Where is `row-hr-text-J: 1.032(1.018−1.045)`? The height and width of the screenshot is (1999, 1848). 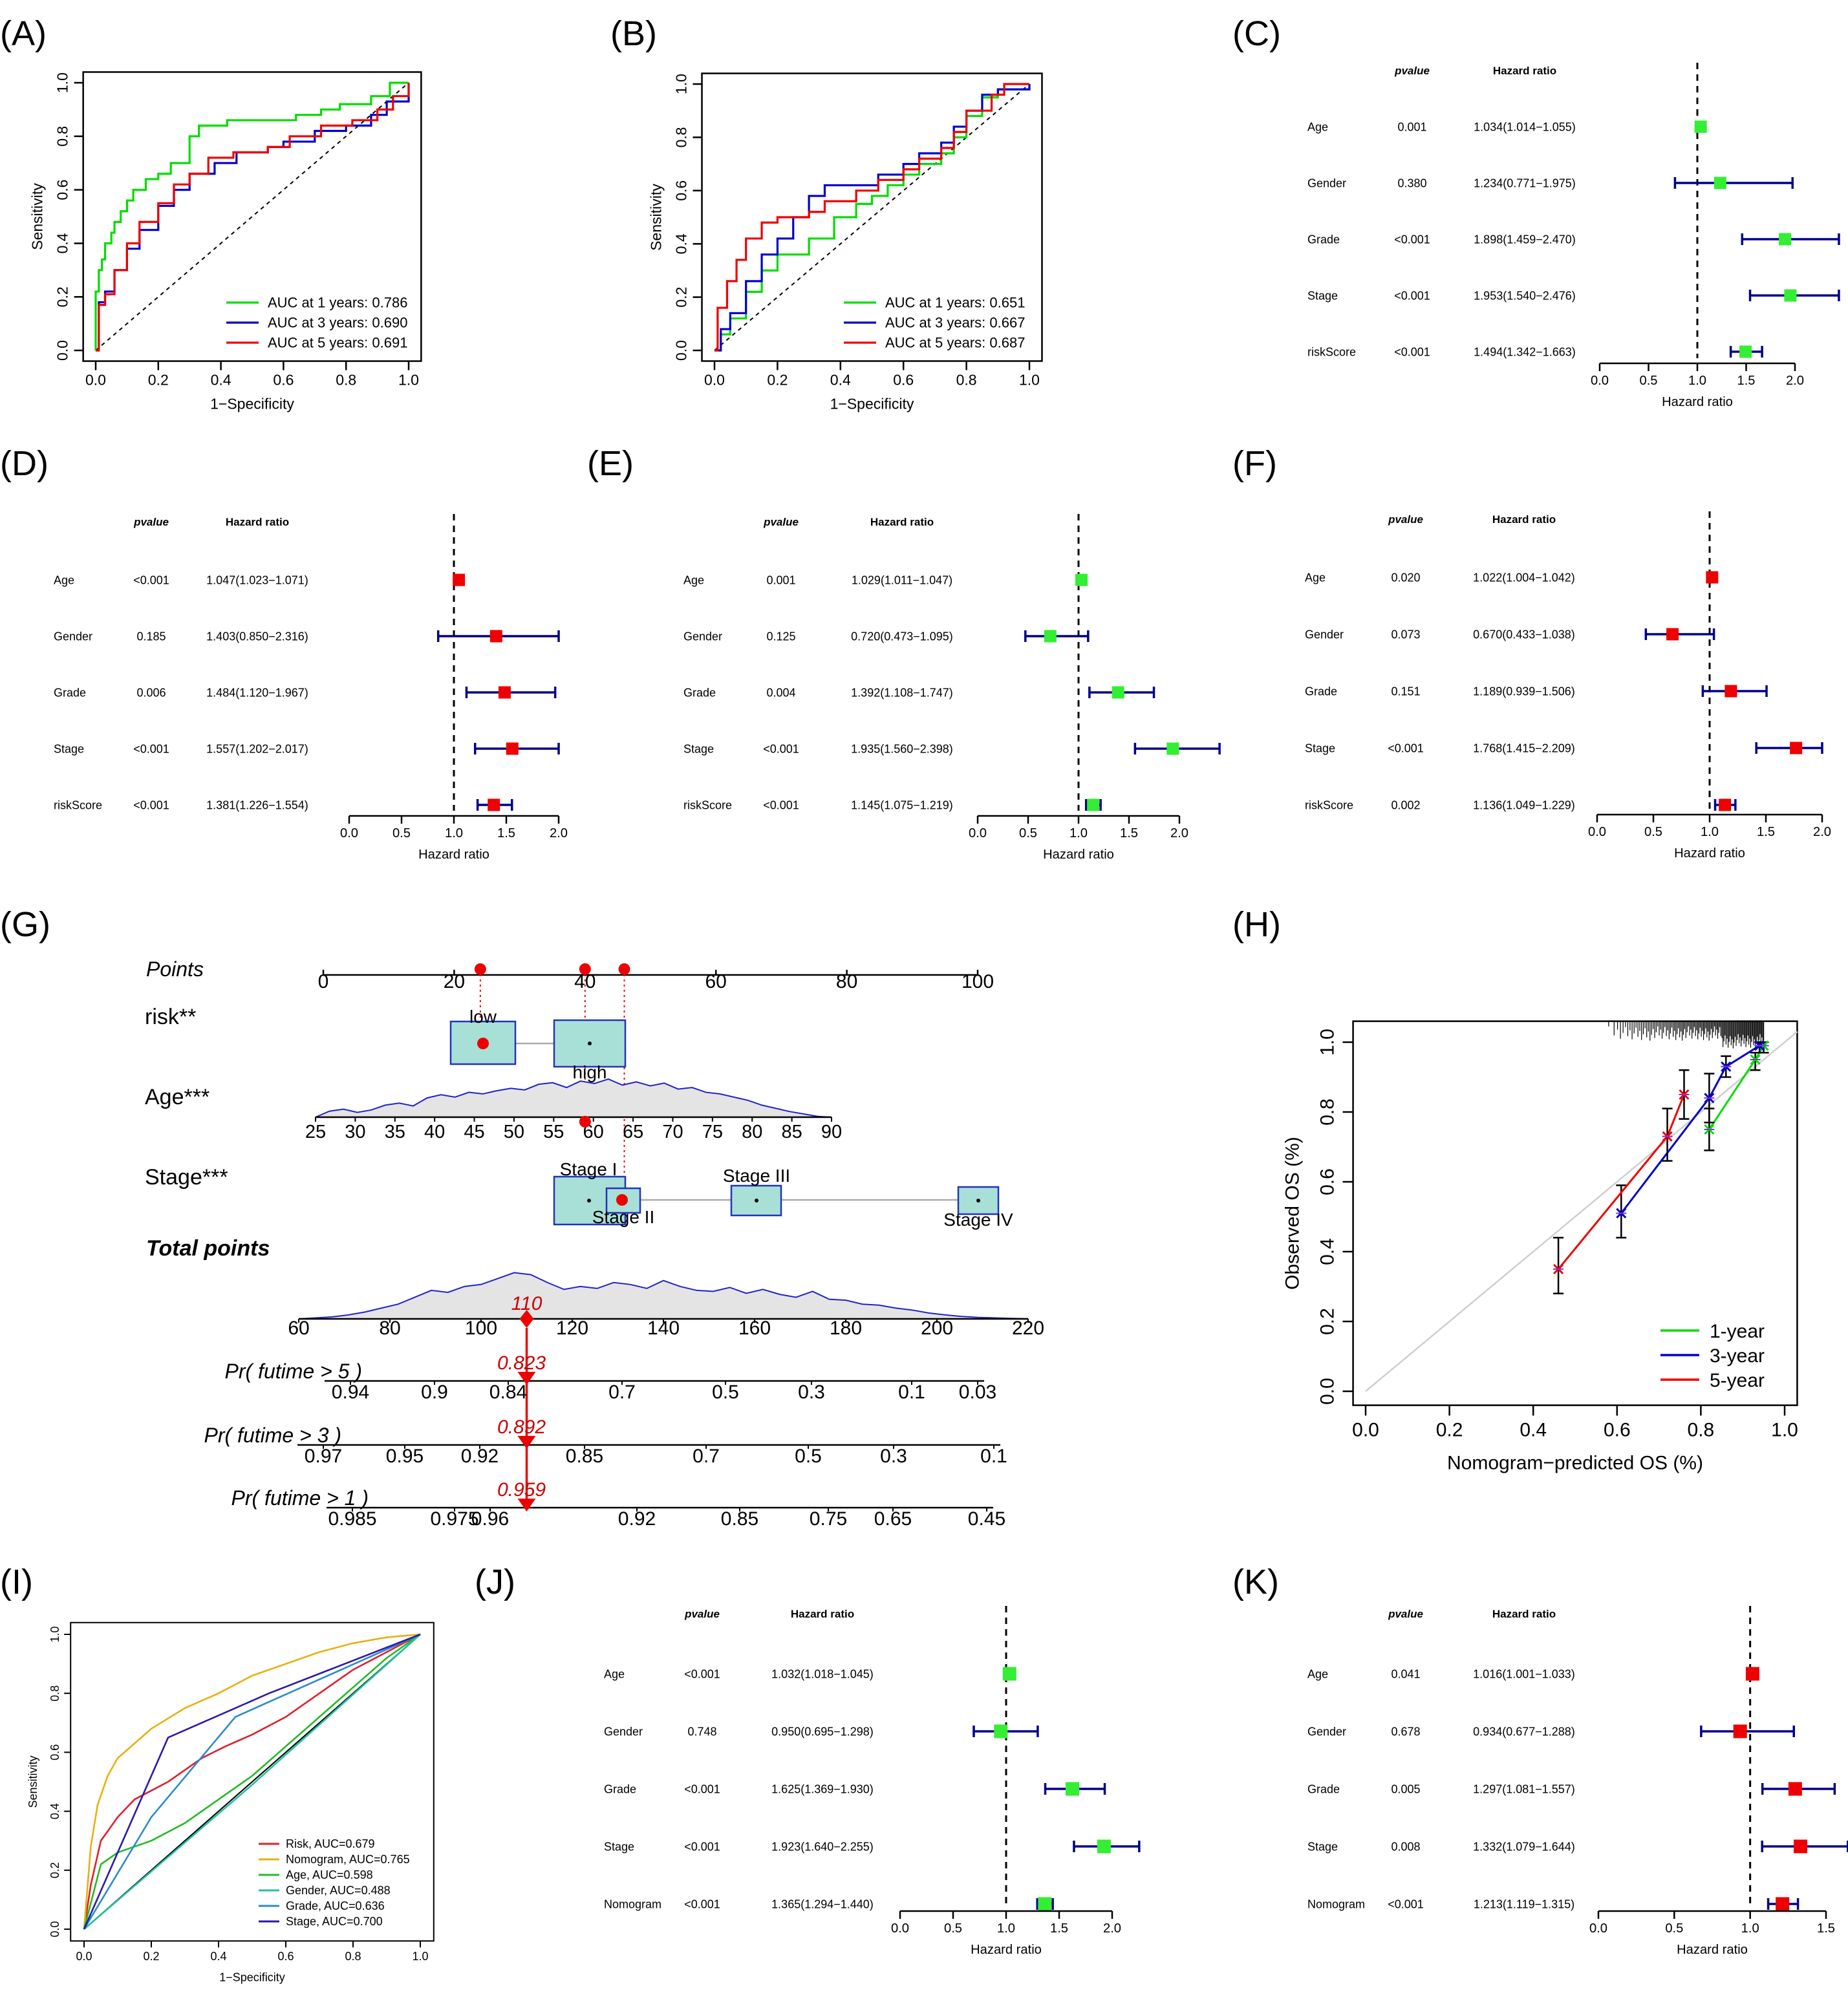
row-hr-text-J: 1.032(1.018−1.045) is located at coordinates (822, 1673).